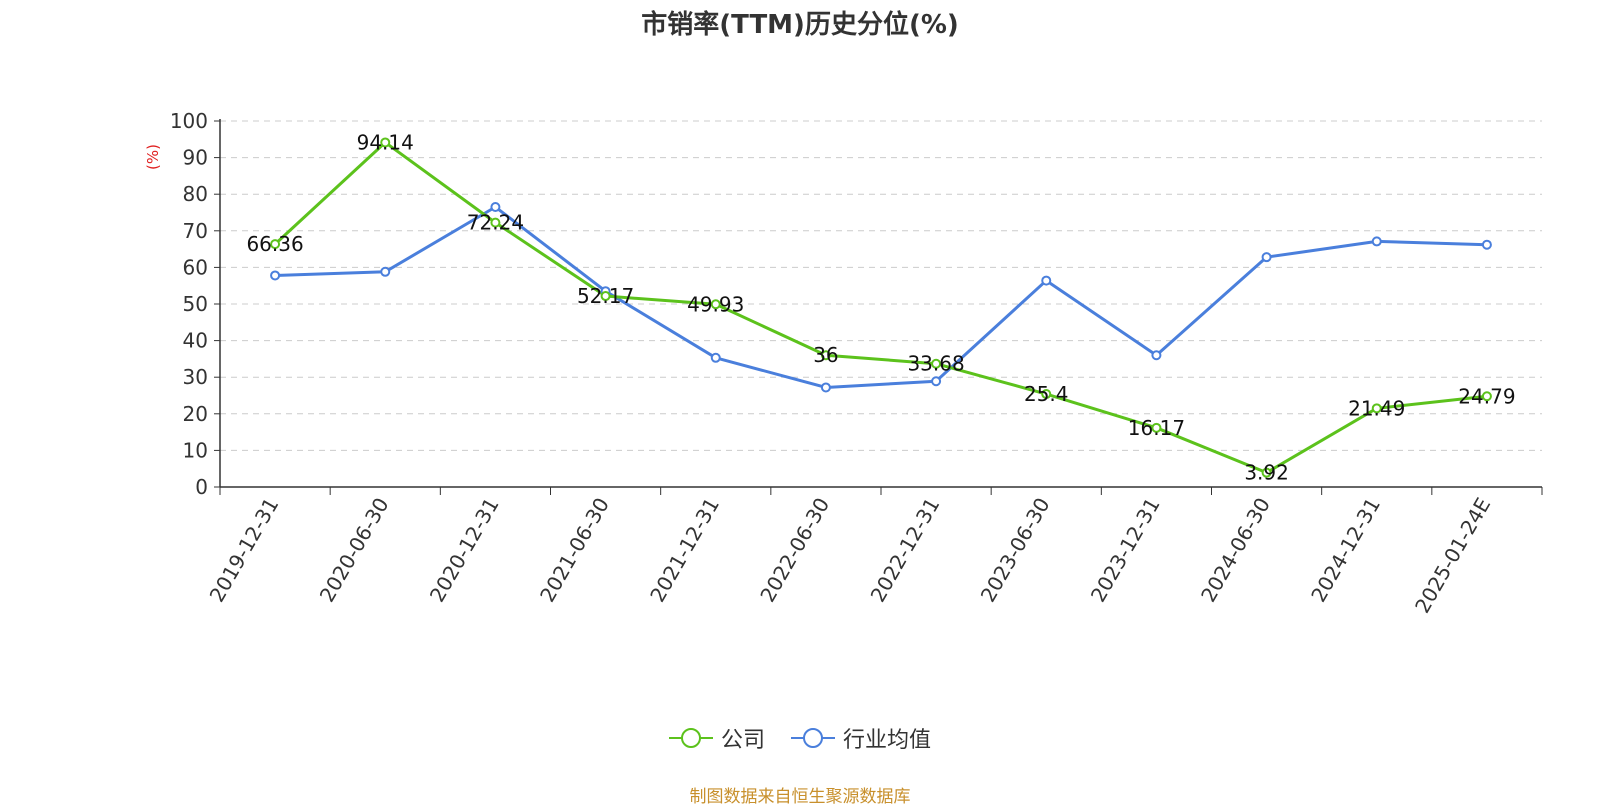 The height and width of the screenshot is (807, 1600). I want to click on legend-label-company: 公司, so click(742, 740).